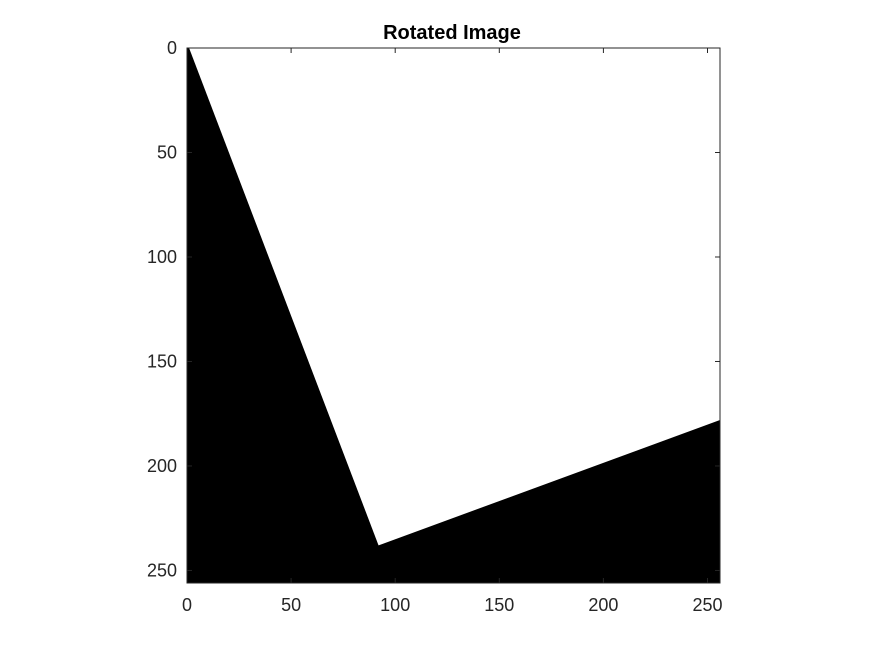 The width and height of the screenshot is (875, 656). Describe the element at coordinates (172, 48) in the screenshot. I see `y-tick-label: 0` at that location.